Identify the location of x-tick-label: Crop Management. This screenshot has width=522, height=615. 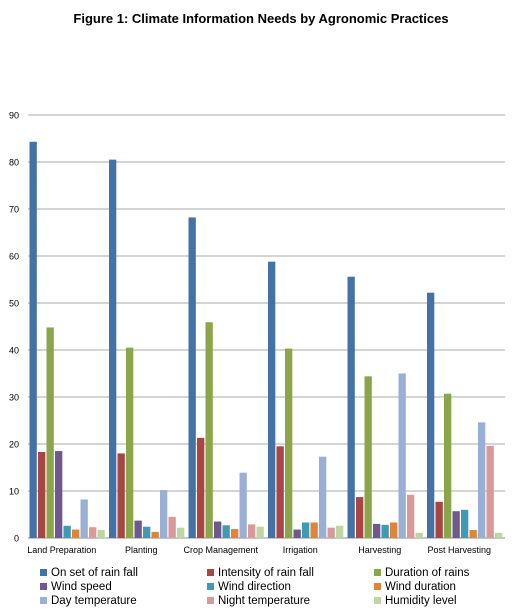
(220, 550).